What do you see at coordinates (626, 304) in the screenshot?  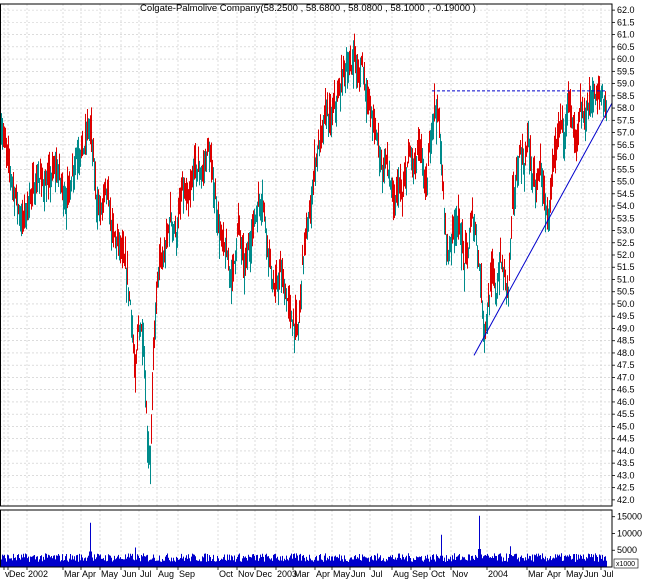 I see `price-tick-label: 50.0` at bounding box center [626, 304].